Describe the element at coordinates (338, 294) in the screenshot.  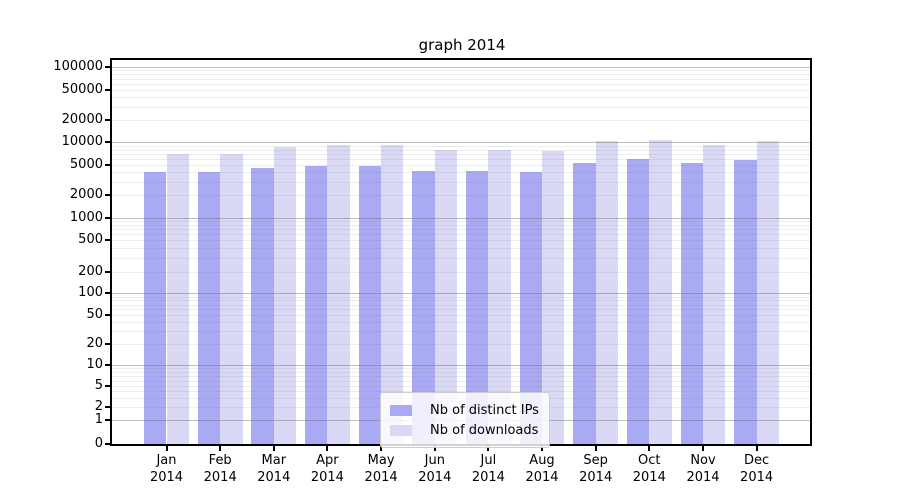
I see `bar-downloads-apr` at that location.